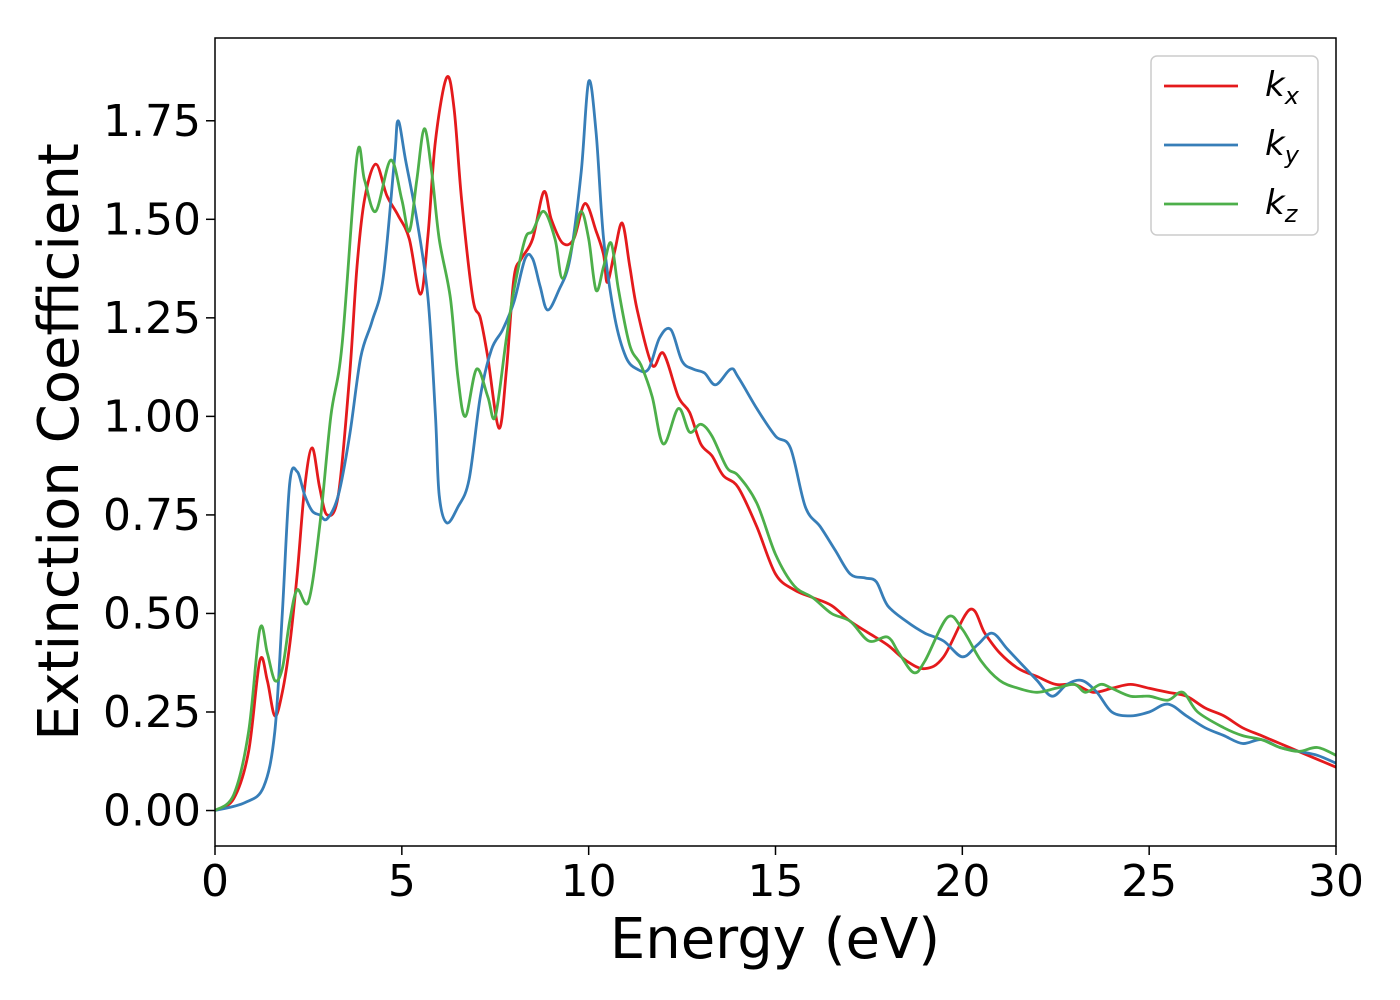  I want to click on x-tick-label: 10, so click(589, 881).